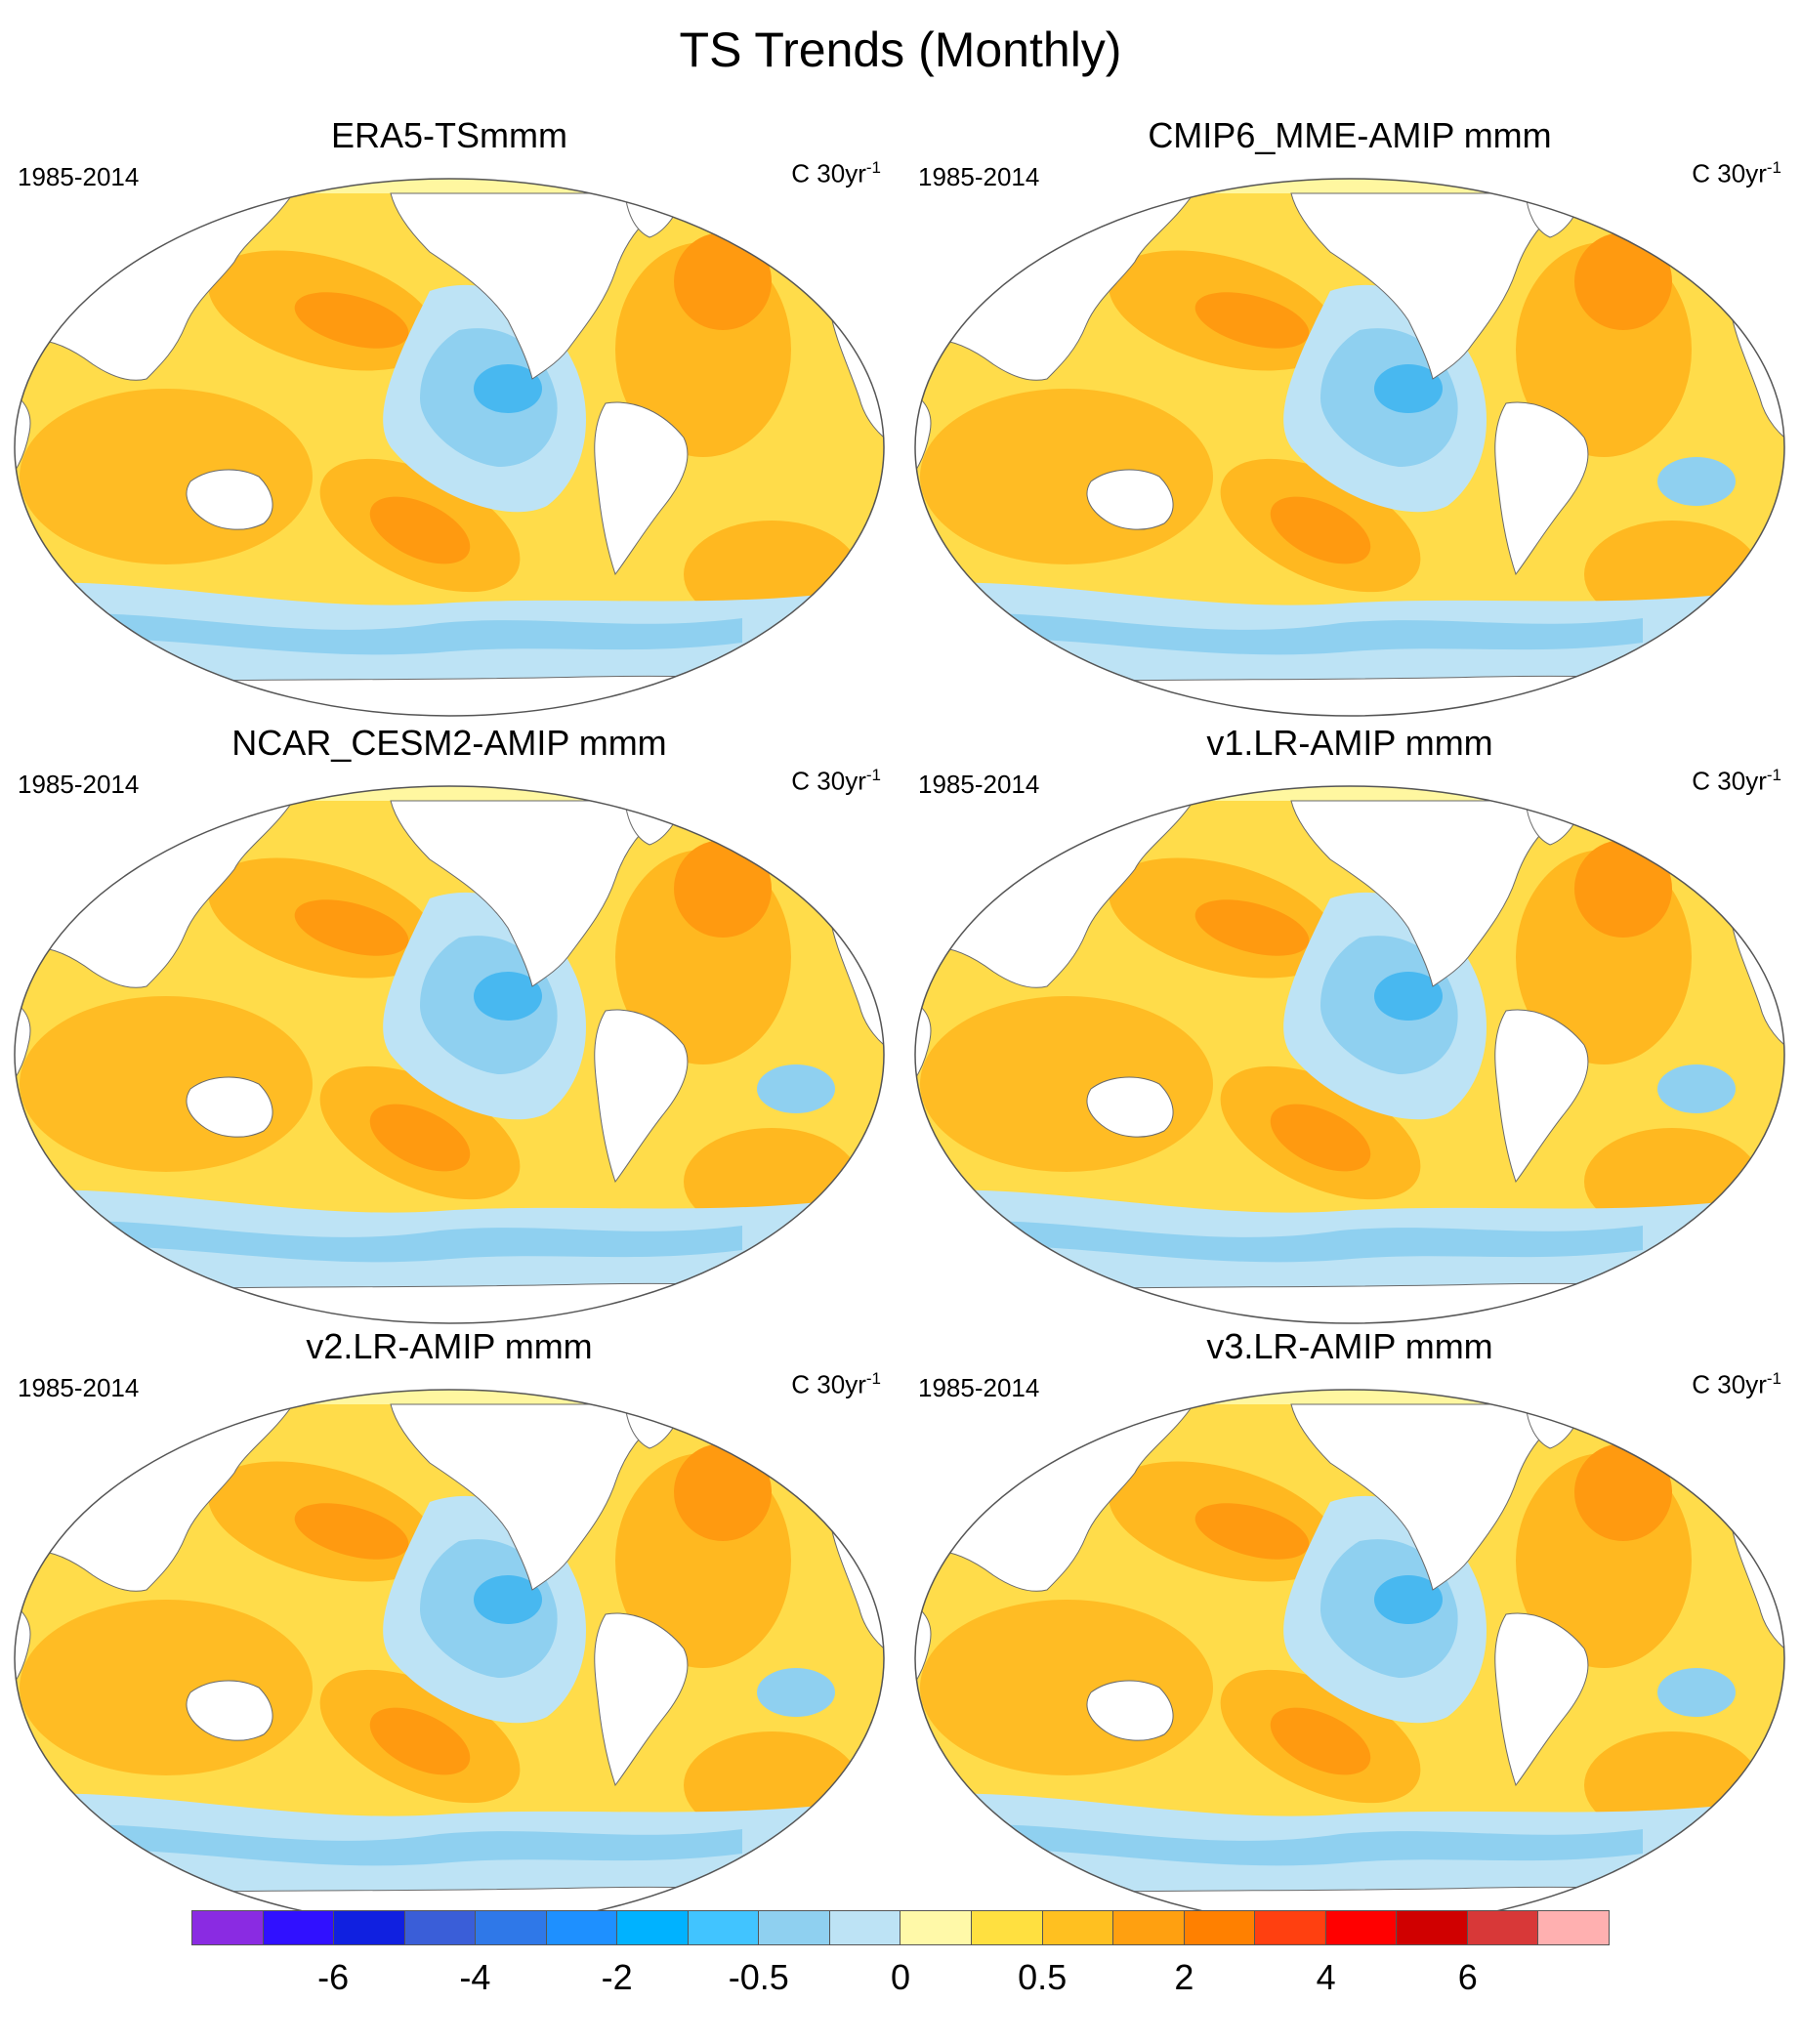 The height and width of the screenshot is (2044, 1801). Describe the element at coordinates (758, 1977) in the screenshot. I see `colorbar-tick-label: -0.5` at that location.